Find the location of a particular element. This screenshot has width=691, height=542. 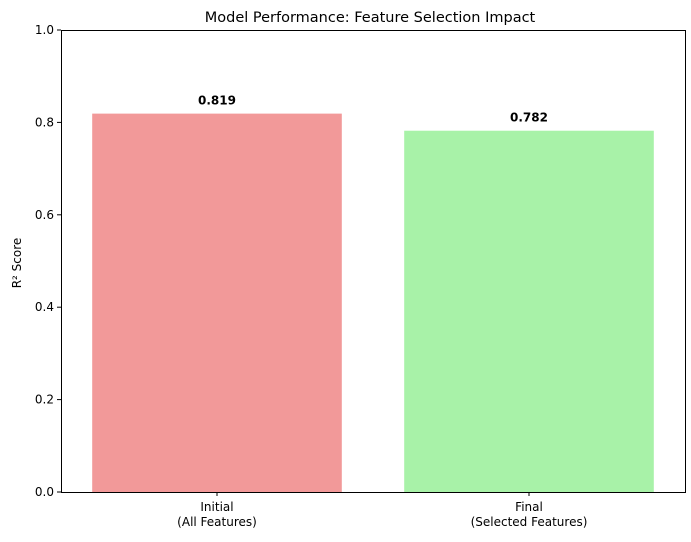

data-labels-group: 0.819 0.782 is located at coordinates (373, 109).